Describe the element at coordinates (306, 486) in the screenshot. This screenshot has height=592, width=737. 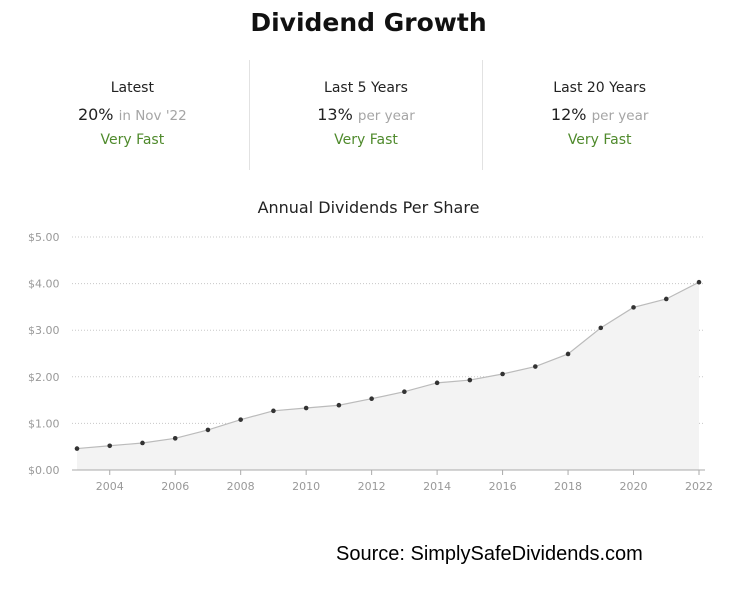
I see `x-tick-label: 2010` at that location.